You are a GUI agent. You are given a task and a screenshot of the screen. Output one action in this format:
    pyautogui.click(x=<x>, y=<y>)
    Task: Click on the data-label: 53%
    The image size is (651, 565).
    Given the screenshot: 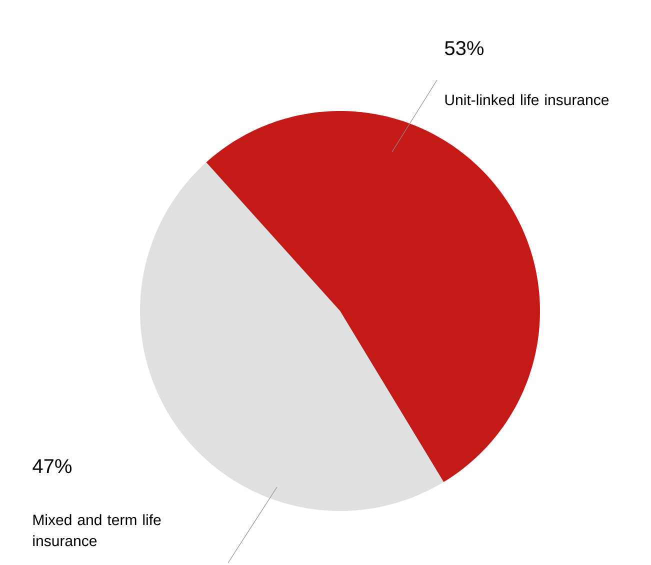 What is the action you would take?
    pyautogui.click(x=464, y=48)
    